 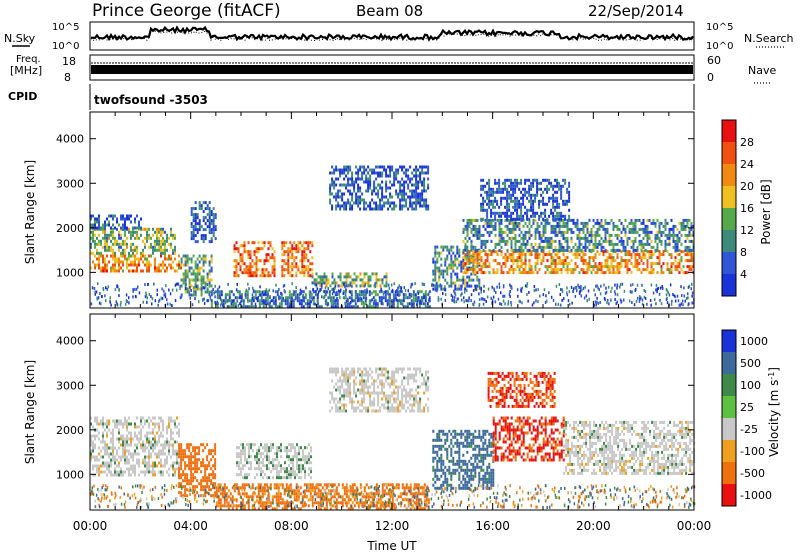 I want to click on noise-panel: N.Sky 10^5 10^0 10^5 10^0 N.Search, so click(x=399, y=36).